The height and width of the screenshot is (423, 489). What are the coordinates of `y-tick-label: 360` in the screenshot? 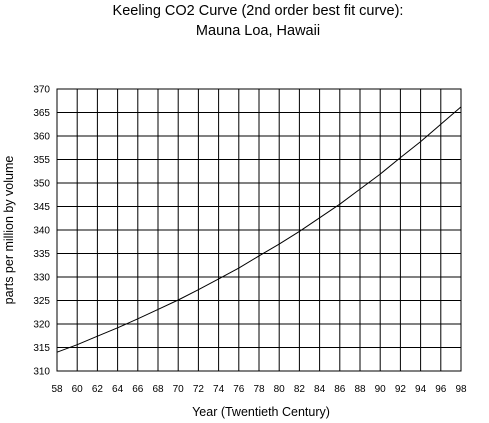 It's located at (41, 137).